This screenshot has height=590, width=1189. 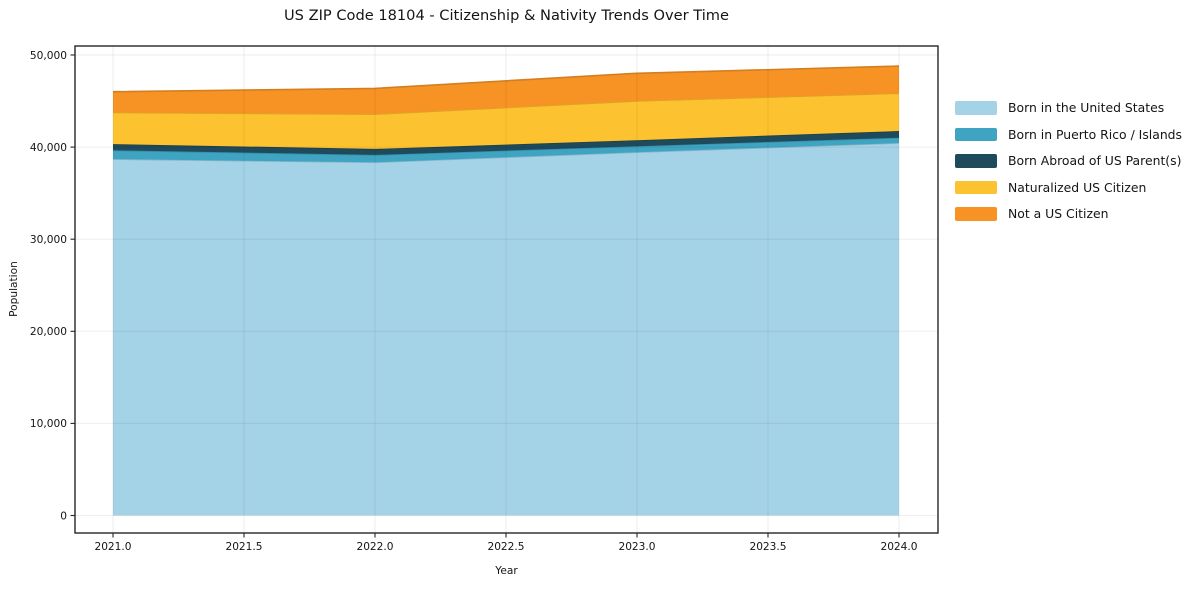 I want to click on legend-label: Naturalized US Citizen, so click(x=1077, y=187).